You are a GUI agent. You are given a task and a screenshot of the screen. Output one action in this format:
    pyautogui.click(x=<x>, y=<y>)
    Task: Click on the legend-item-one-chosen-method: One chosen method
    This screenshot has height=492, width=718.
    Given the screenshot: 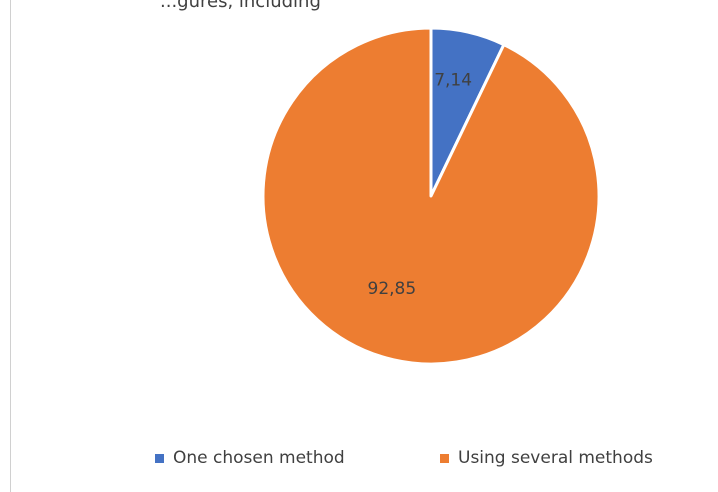 What is the action you would take?
    pyautogui.click(x=250, y=458)
    